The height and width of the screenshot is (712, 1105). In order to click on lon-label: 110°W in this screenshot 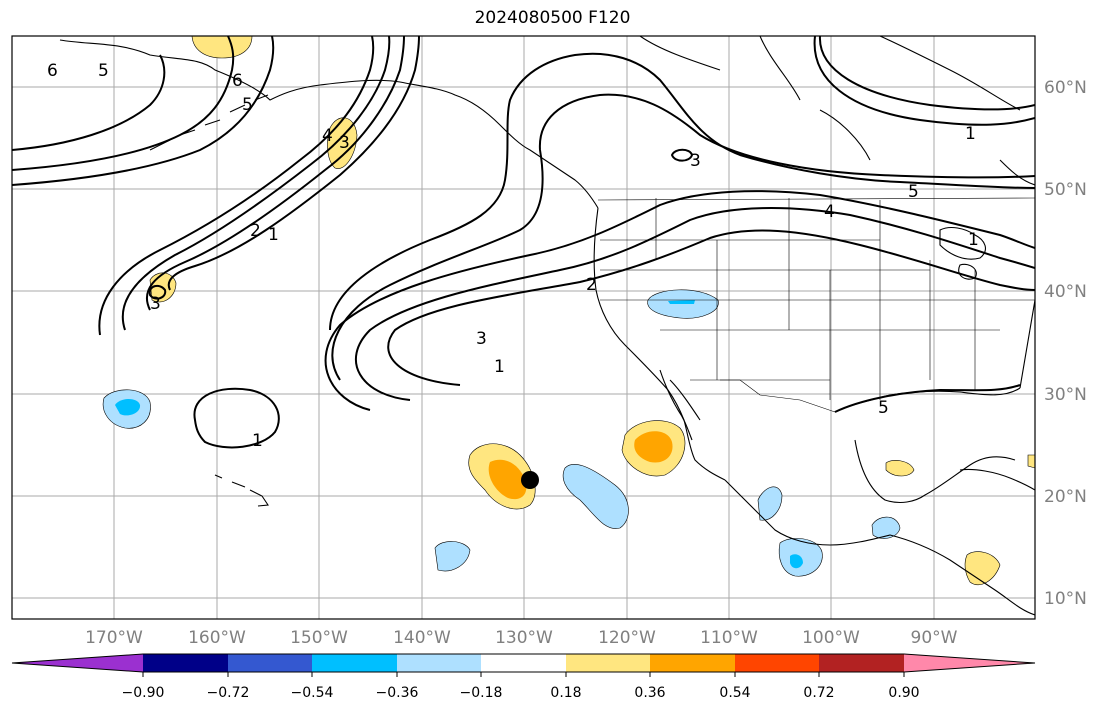, I will do `click(729, 638)`.